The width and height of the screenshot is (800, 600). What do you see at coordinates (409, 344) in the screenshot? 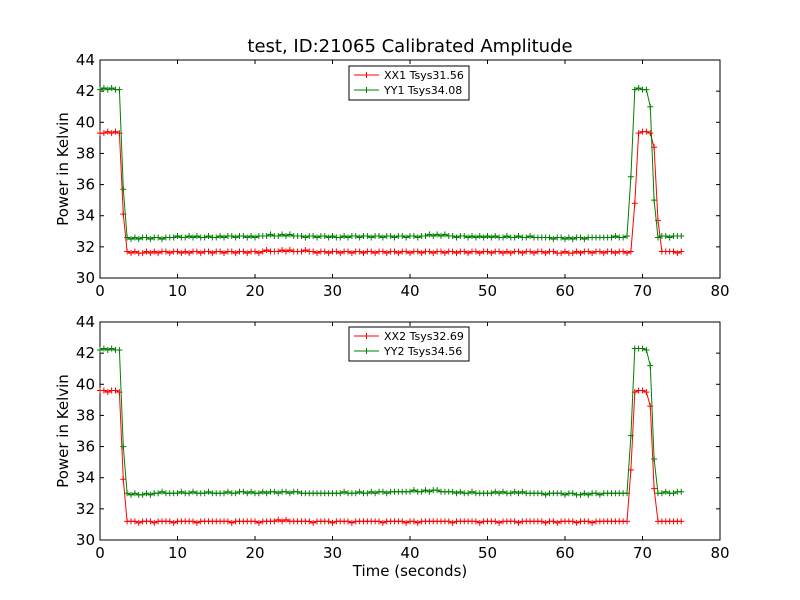
I see `legend: XX2 Tsys32.69 YY2 Tsys34.56` at bounding box center [409, 344].